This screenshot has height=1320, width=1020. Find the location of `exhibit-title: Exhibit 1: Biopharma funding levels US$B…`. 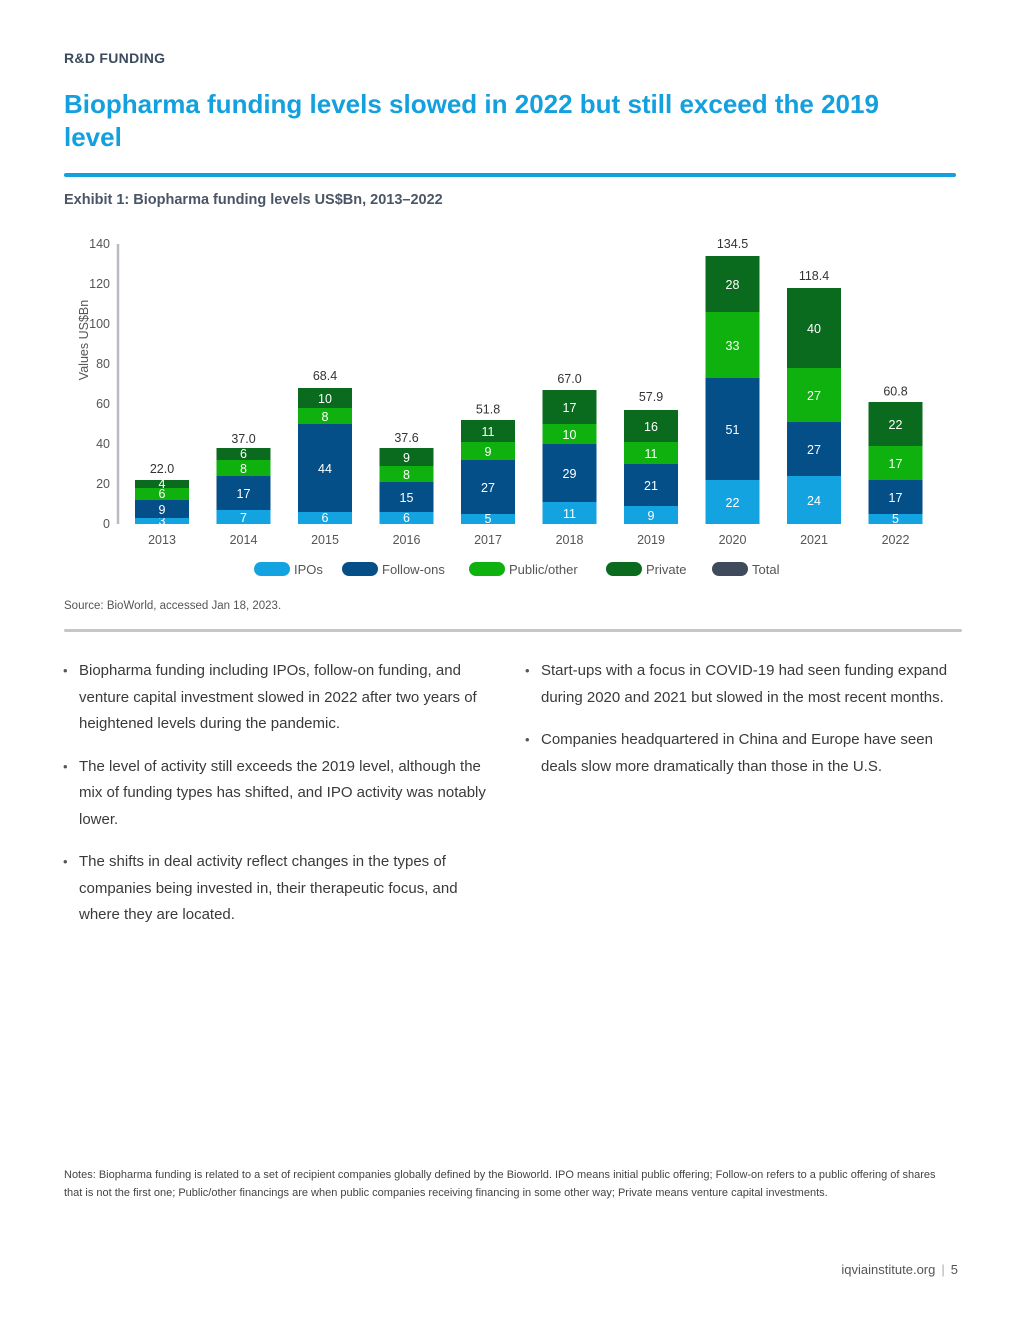

exhibit-title: Exhibit 1: Biopharma funding levels US$B… is located at coordinates (253, 200).